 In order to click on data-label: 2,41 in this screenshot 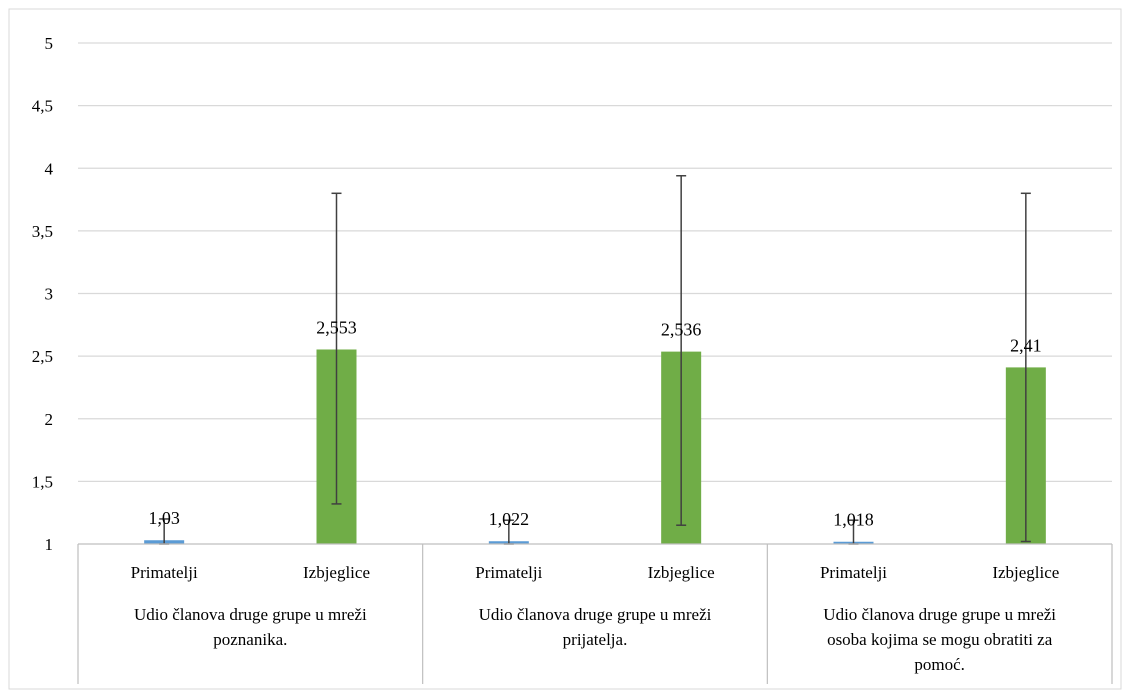, I will do `click(1026, 345)`.